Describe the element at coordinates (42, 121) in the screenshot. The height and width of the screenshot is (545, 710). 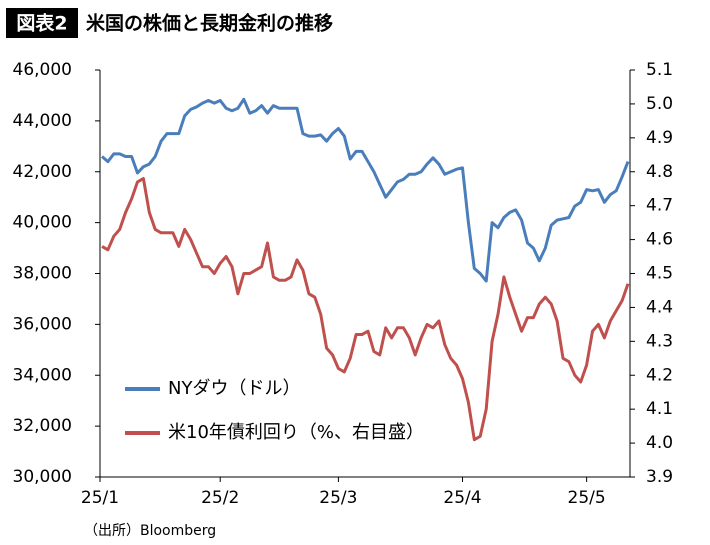
I see `y-tick-label: 44,000` at that location.